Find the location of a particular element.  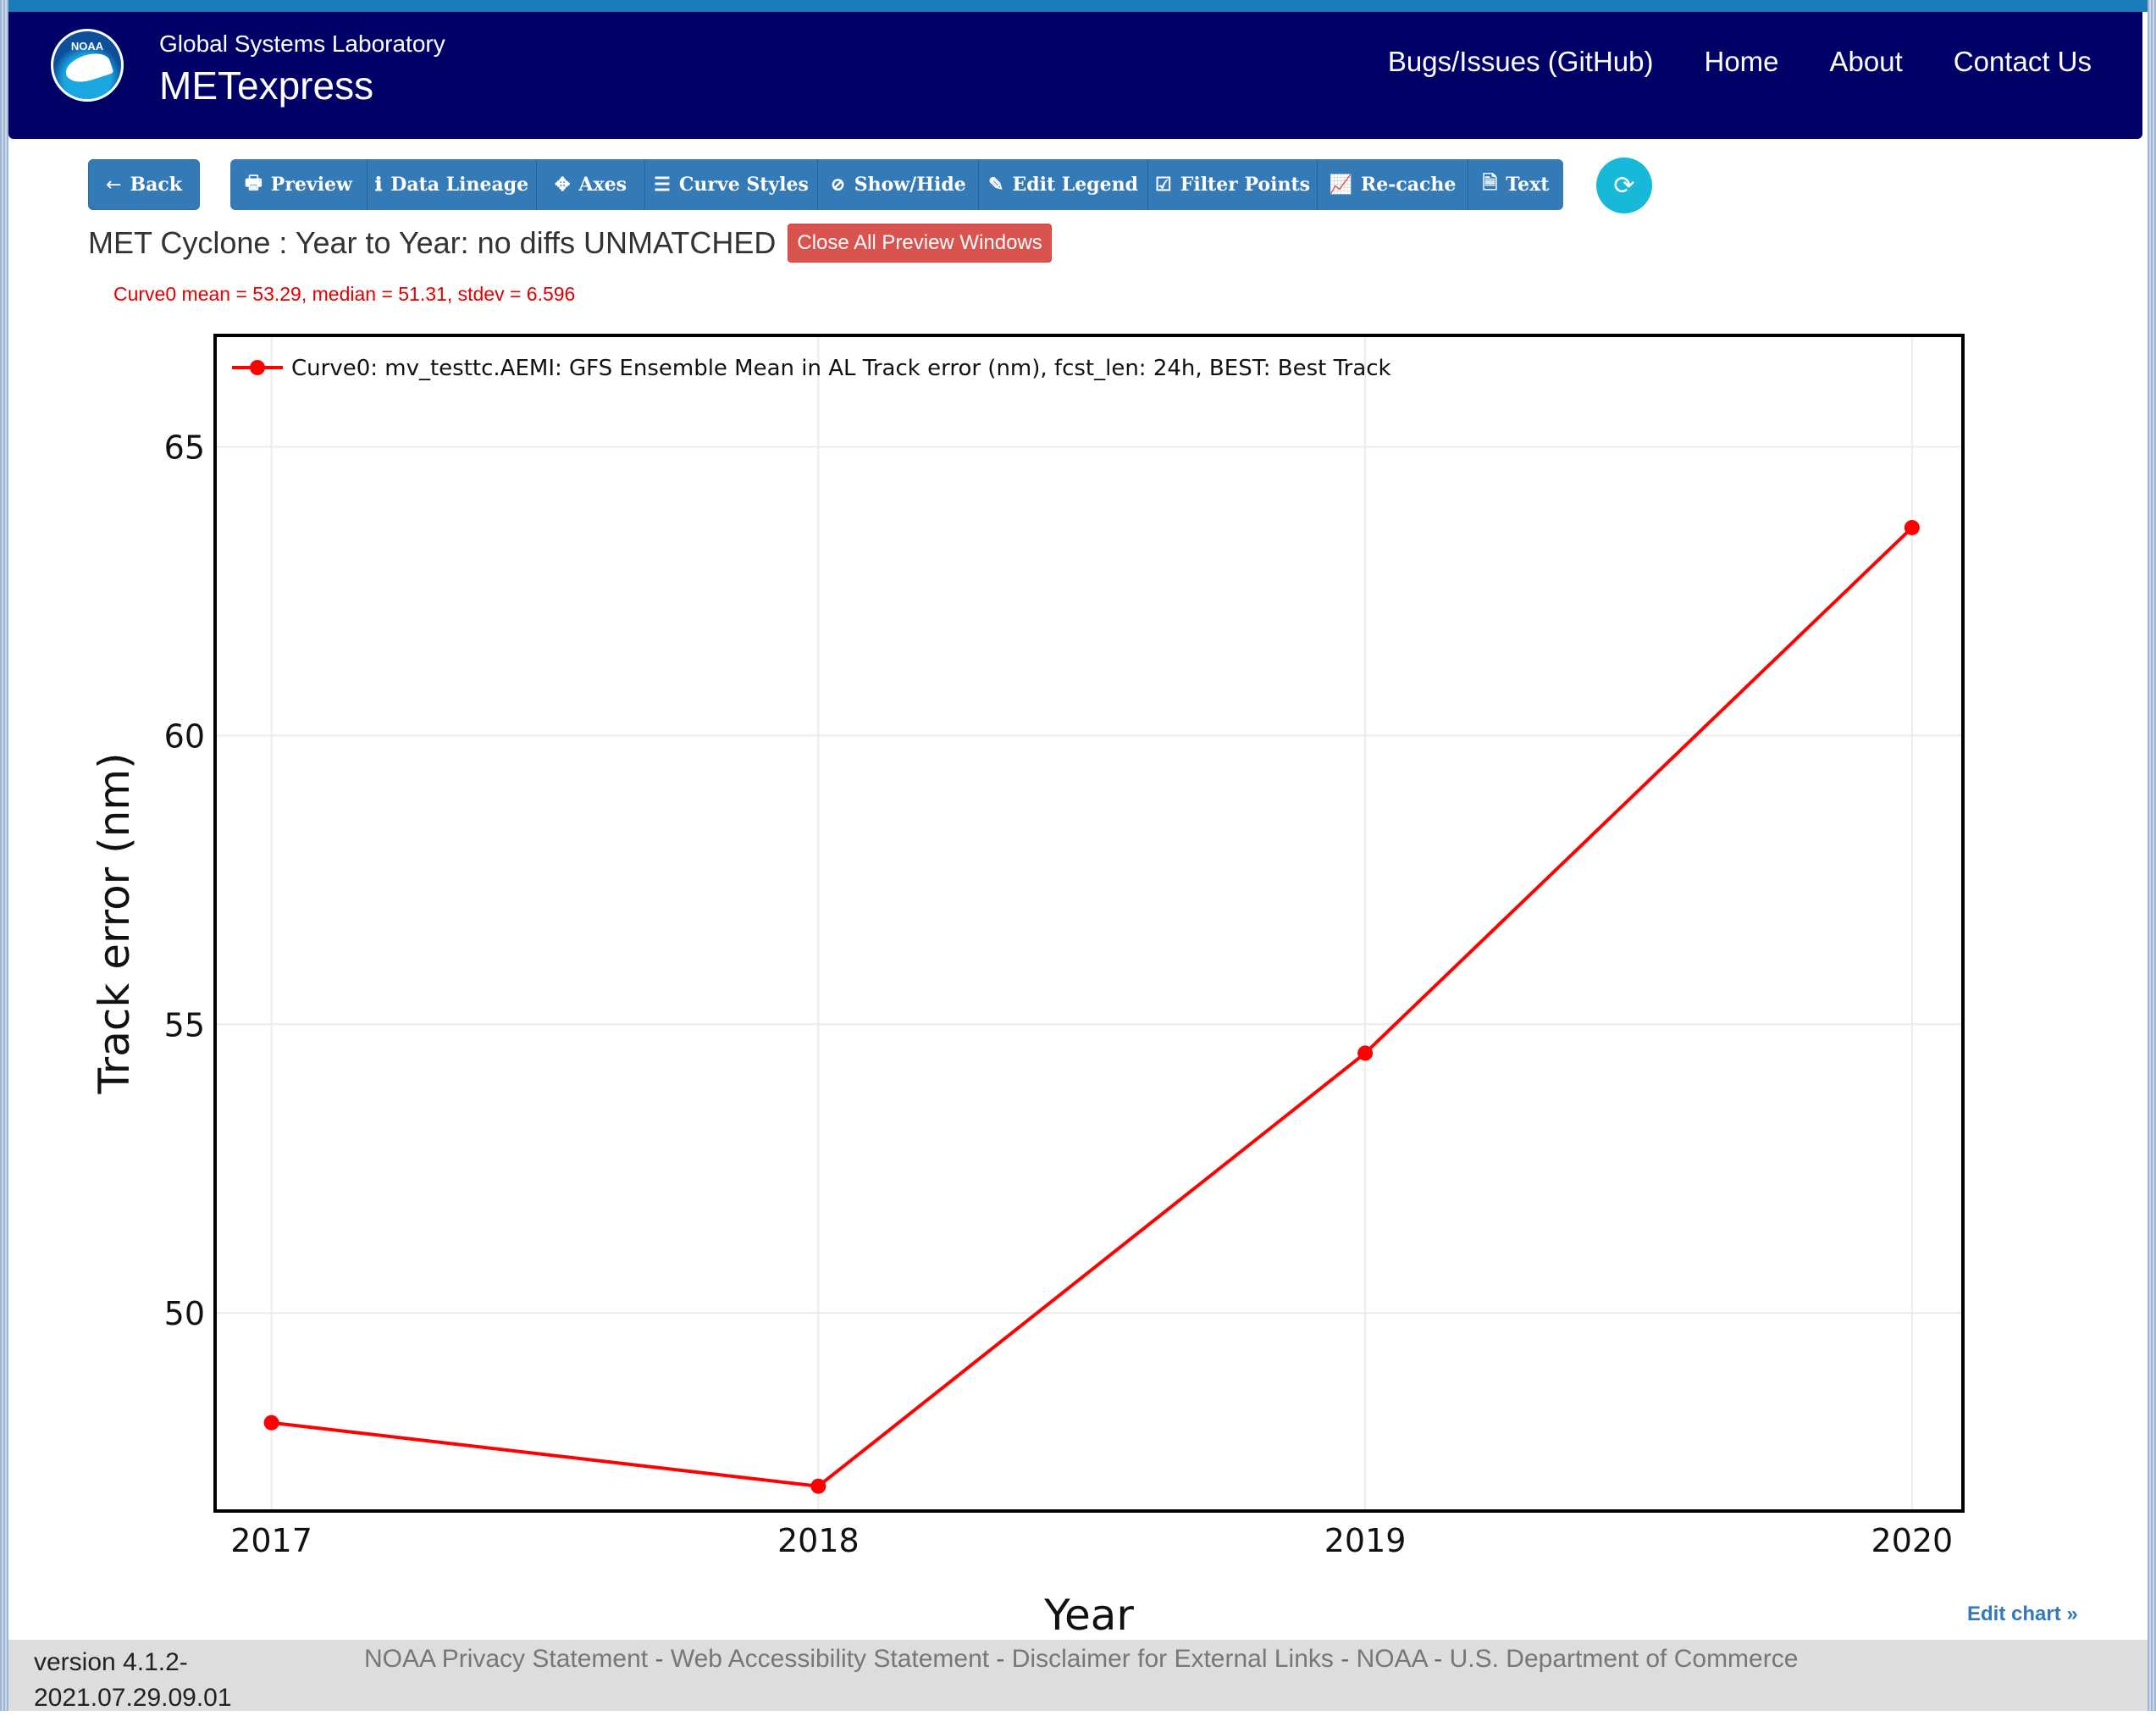

show-hide-button: ⊘ Show/Hide is located at coordinates (898, 185).